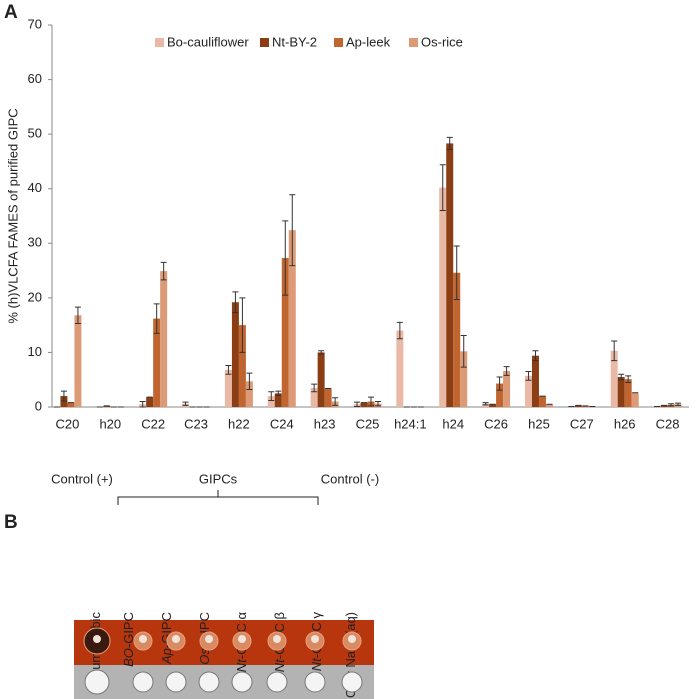 The height and width of the screenshot is (699, 696). Describe the element at coordinates (413, 42) in the screenshot. I see `legend-swatch` at that location.